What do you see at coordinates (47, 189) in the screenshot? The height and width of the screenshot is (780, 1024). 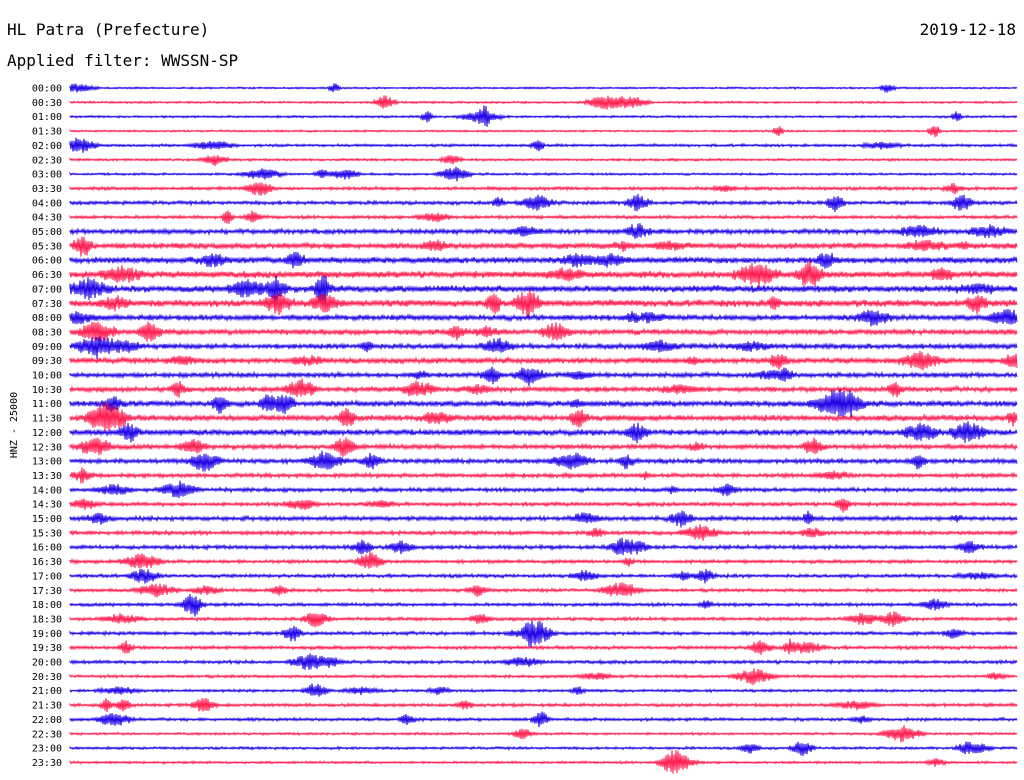 I see `row-time-label: 03:30` at bounding box center [47, 189].